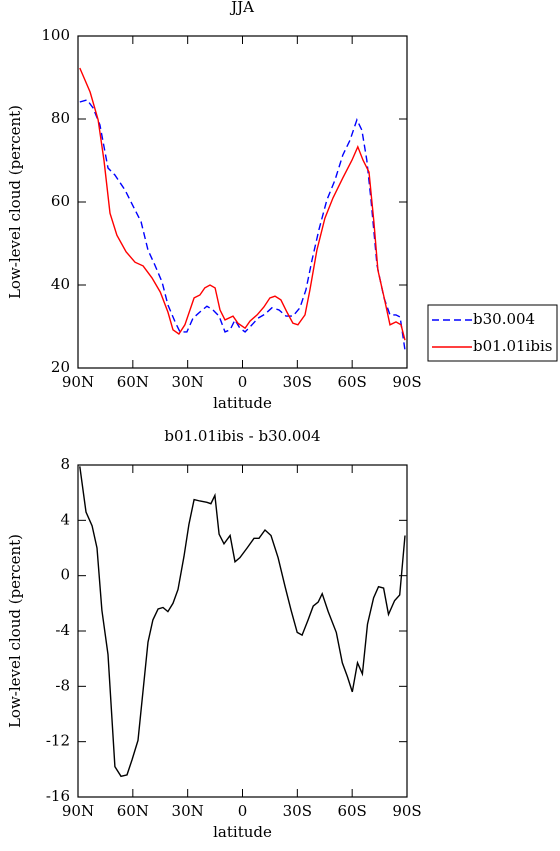  Describe the element at coordinates (62, 685) in the screenshot. I see `y-tick-label: -8` at that location.